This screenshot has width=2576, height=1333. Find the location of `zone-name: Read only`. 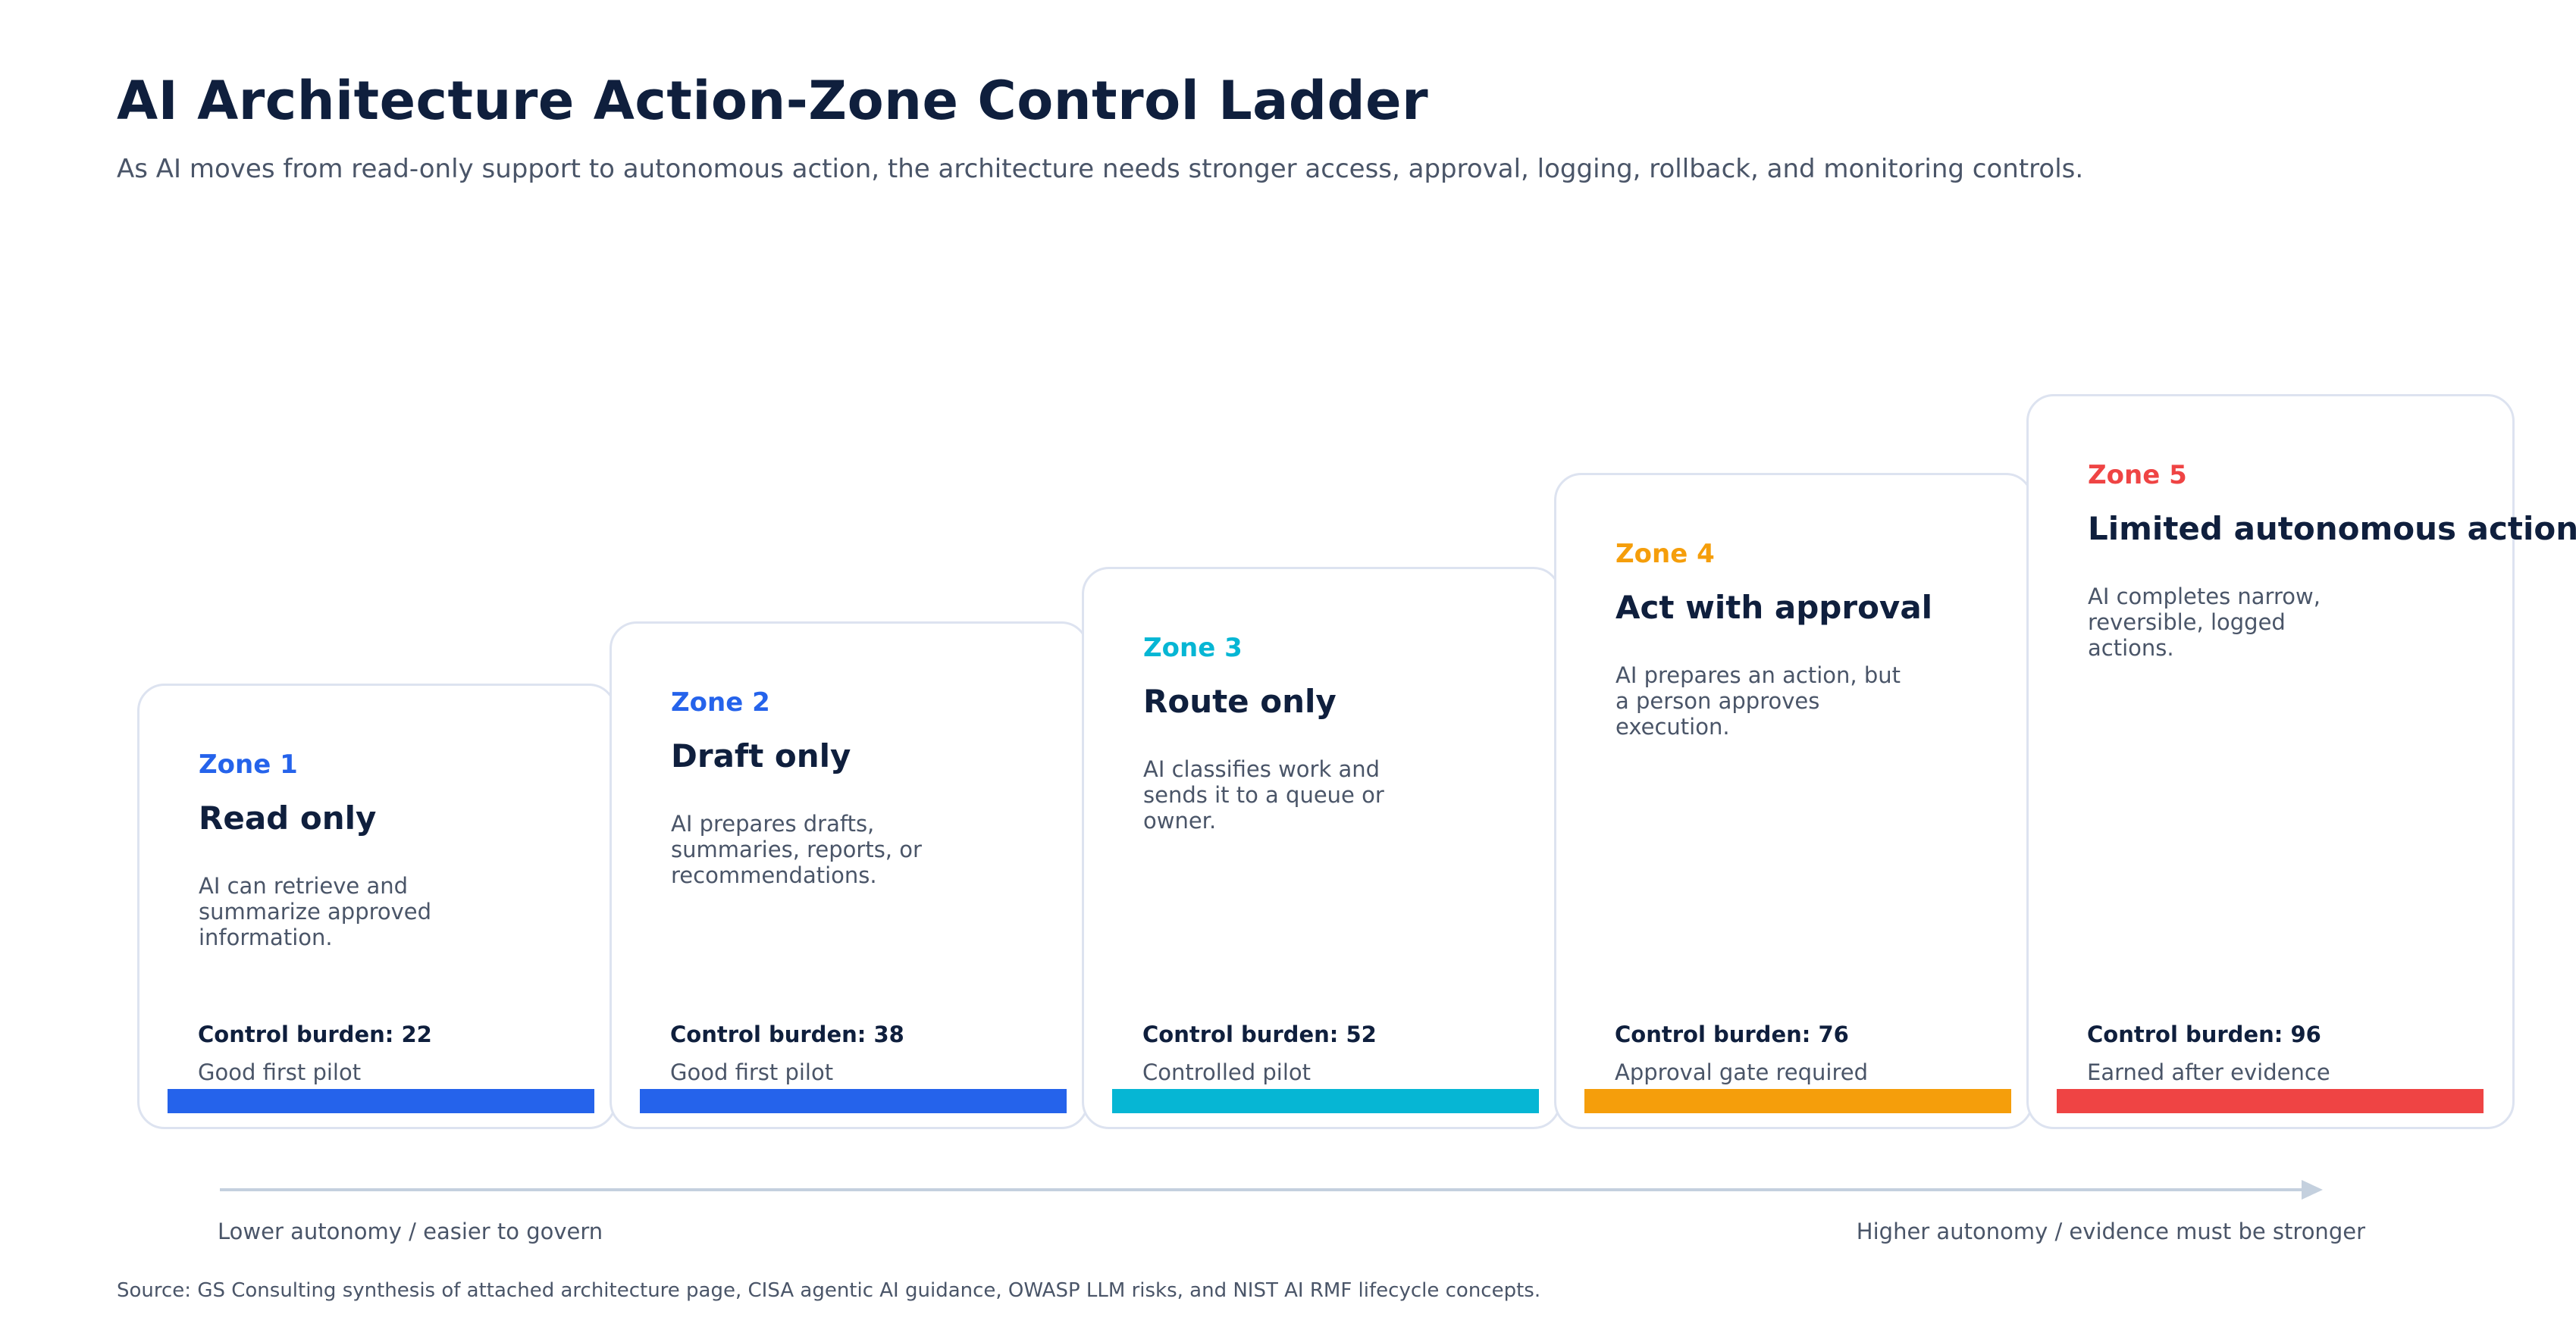

zone-name: Read only is located at coordinates (288, 818).